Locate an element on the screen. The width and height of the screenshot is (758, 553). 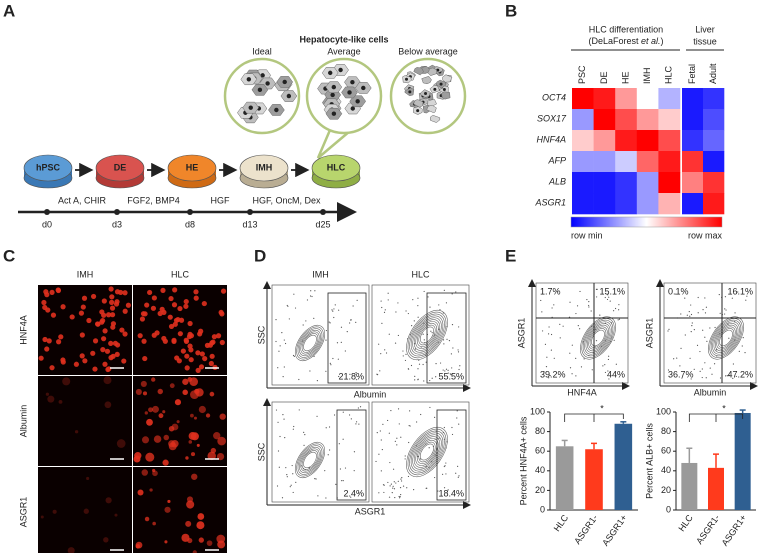
plot-frame is located at coordinates (320, 452).